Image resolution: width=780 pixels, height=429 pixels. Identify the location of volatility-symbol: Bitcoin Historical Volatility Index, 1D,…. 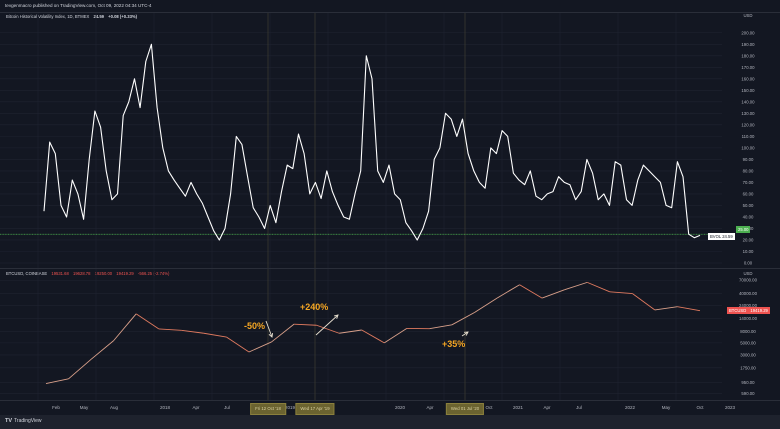
(48, 16).